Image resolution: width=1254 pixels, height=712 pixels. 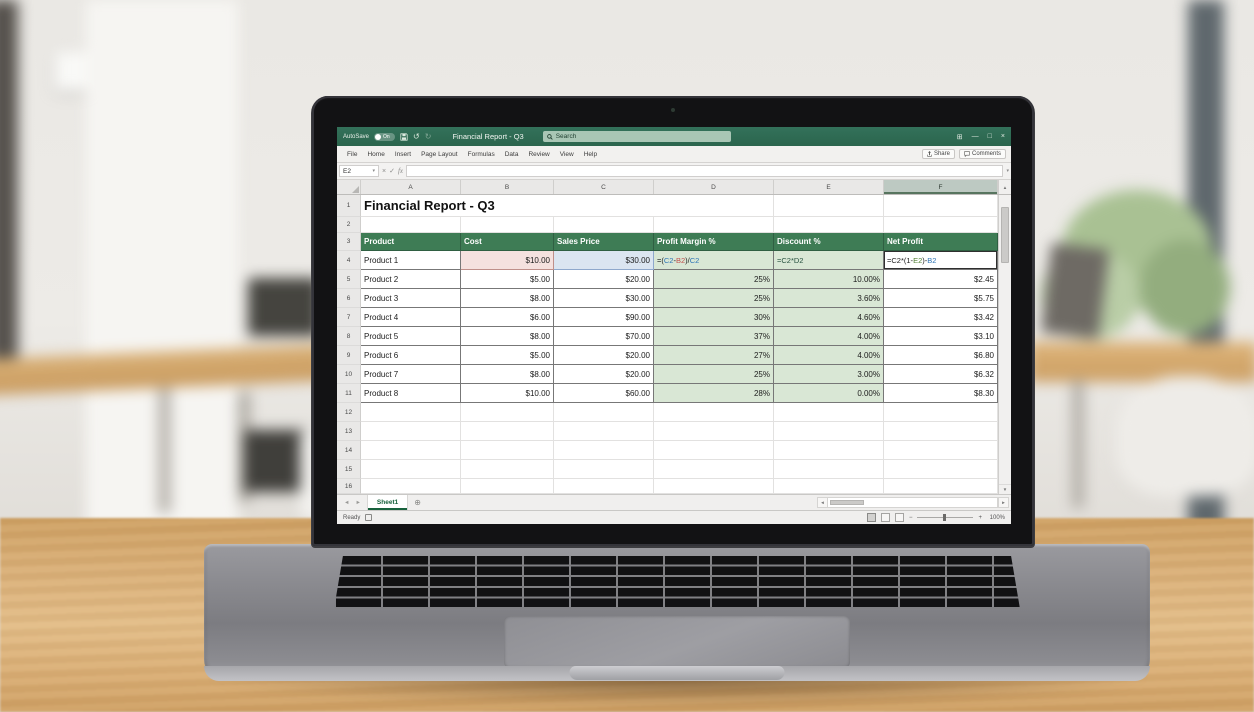 What do you see at coordinates (997, 517) in the screenshot?
I see `zoom-level: 100%` at bounding box center [997, 517].